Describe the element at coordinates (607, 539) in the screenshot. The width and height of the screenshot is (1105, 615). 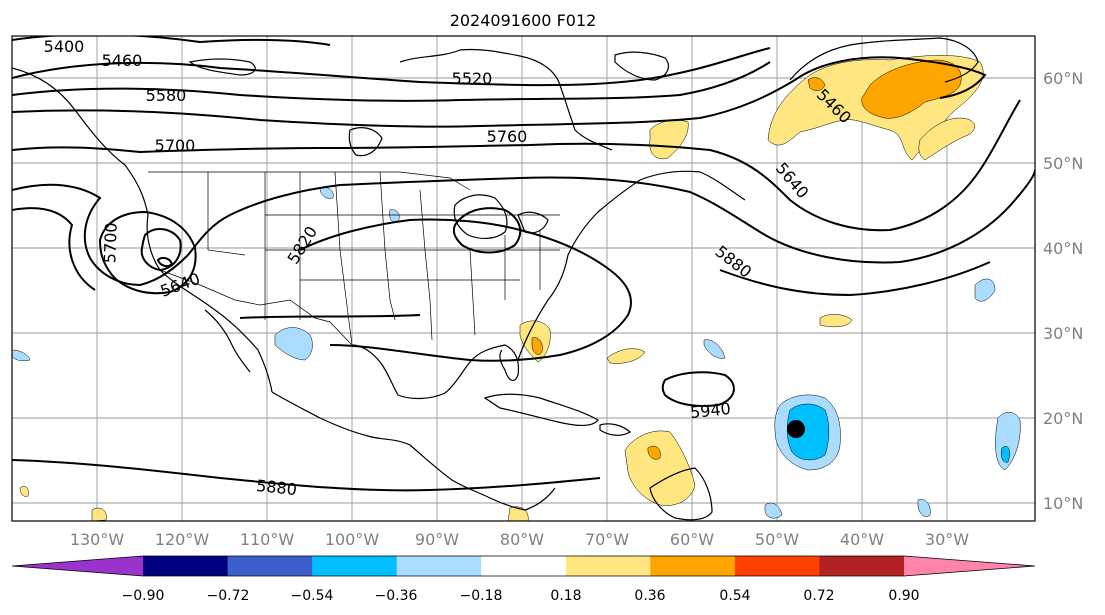
I see `lon-label: 70°W` at that location.